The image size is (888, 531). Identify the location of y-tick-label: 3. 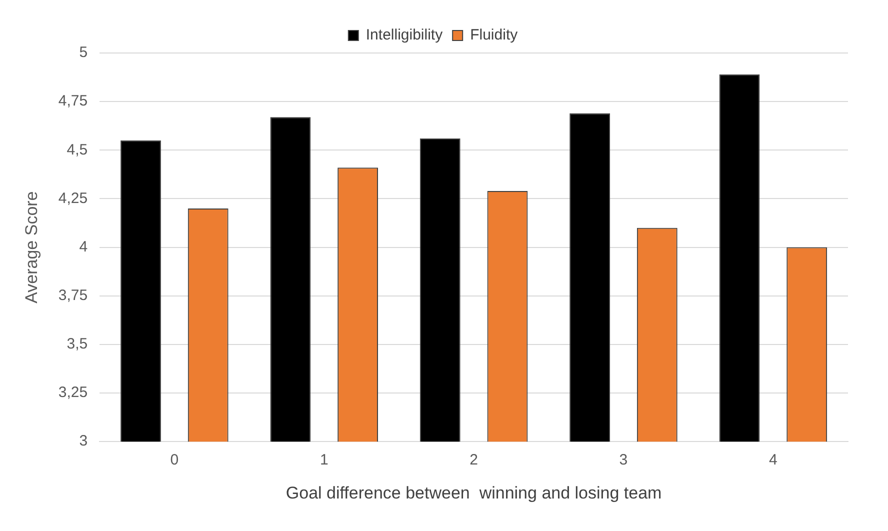
(83, 441).